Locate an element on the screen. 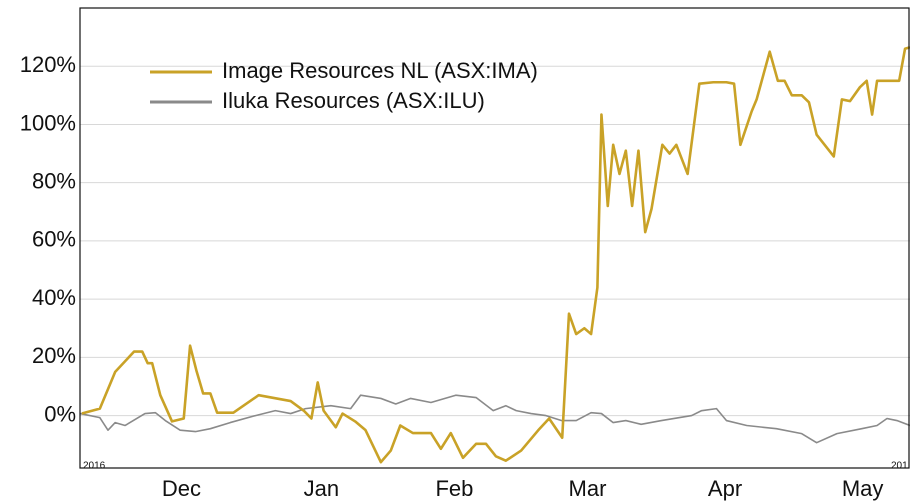  x-tick-label: May is located at coordinates (863, 488).